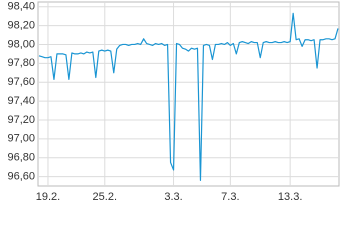 The height and width of the screenshot is (240, 341). Describe the element at coordinates (21, 82) in the screenshot. I see `y-tick-label: 97,60` at that location.